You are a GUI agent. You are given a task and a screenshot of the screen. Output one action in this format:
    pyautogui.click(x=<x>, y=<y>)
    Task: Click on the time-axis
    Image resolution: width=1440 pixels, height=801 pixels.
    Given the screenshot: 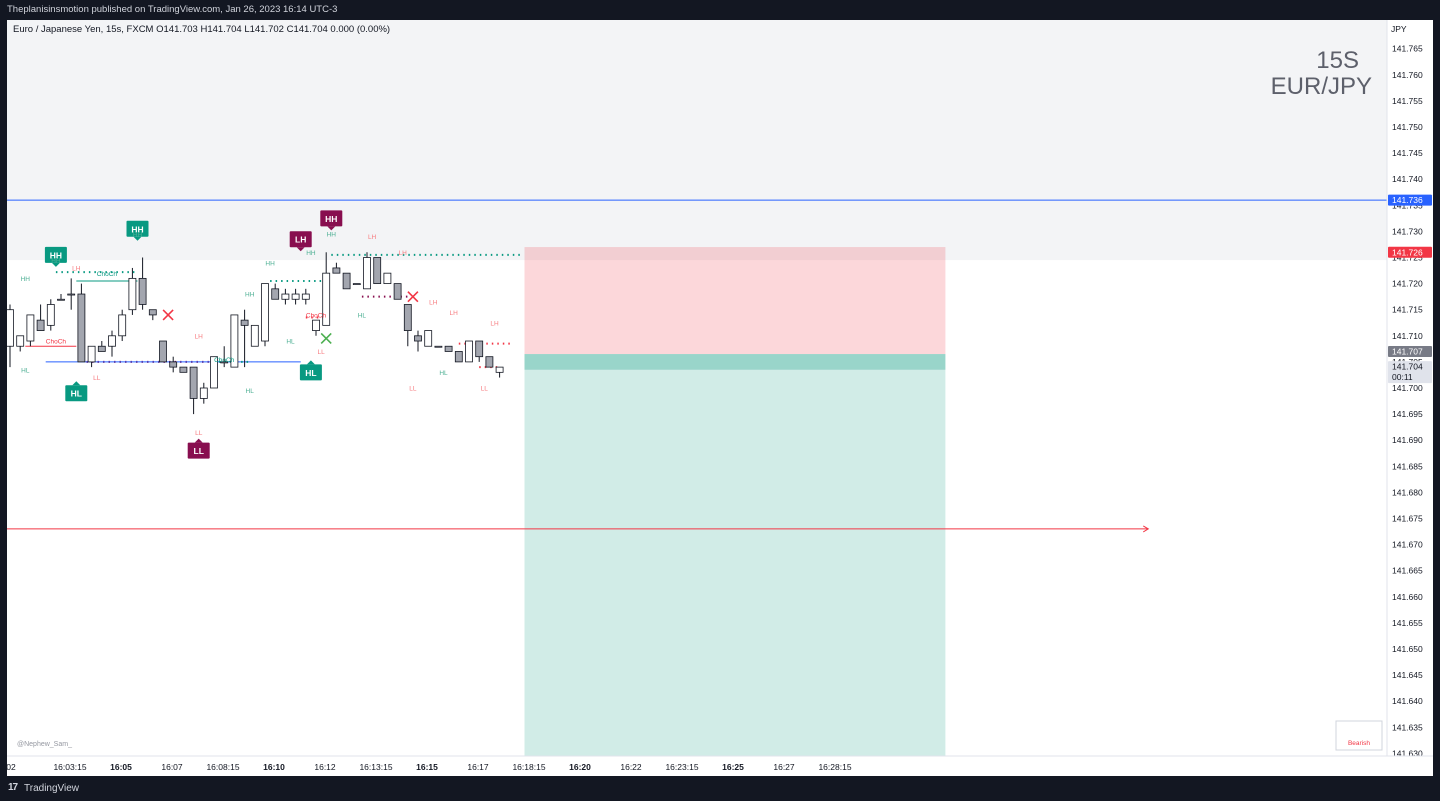 What is the action you would take?
    pyautogui.click(x=720, y=766)
    